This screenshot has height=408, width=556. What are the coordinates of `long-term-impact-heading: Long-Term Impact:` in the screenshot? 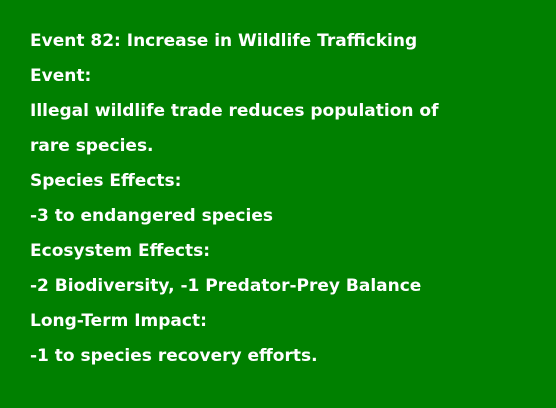 It's located at (118, 321).